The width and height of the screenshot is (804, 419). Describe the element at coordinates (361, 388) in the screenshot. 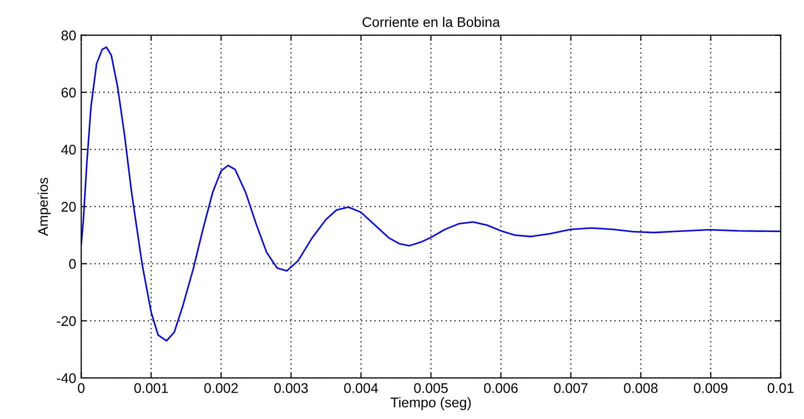

I see `x-tick-label: 0.004` at that location.